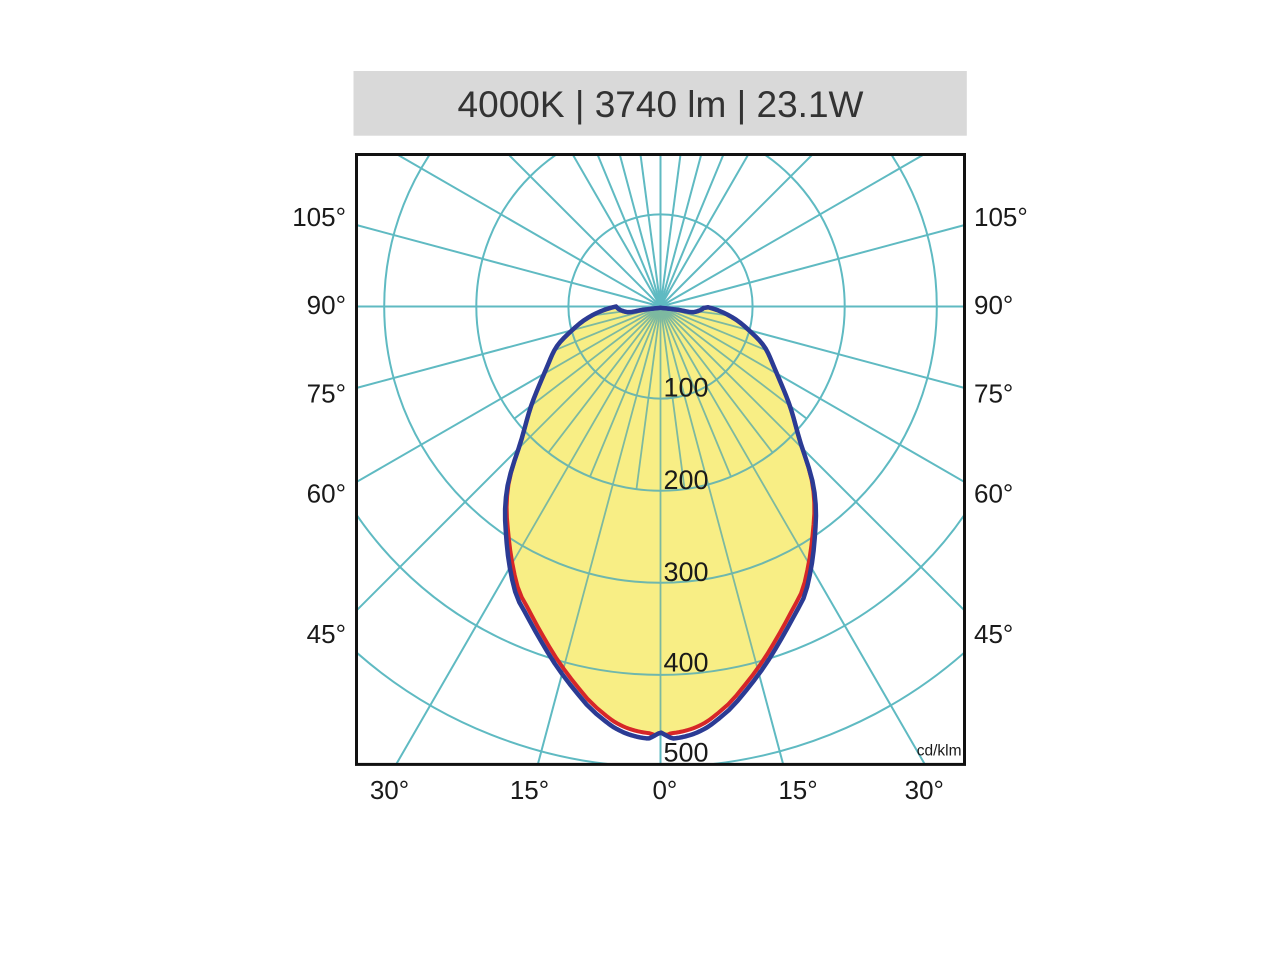  Describe the element at coordinates (661, 104) in the screenshot. I see `svg-text: 4000K | 3740 lm | 23.1W` at that location.